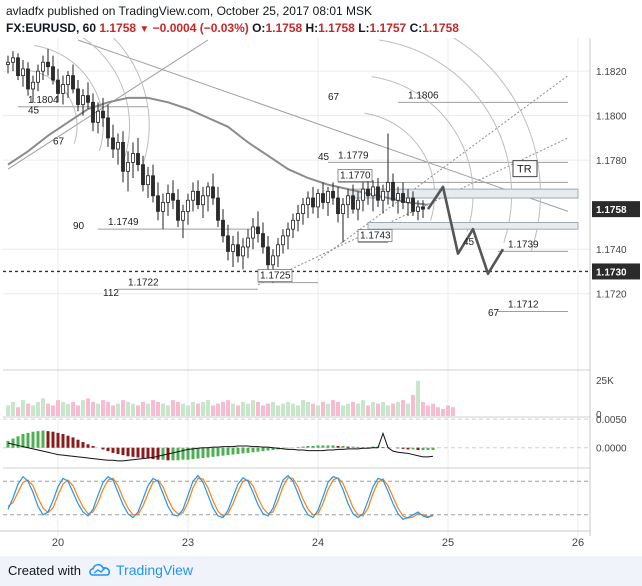 The width and height of the screenshot is (642, 586). Describe the element at coordinates (275, 275) in the screenshot. I see `level-label-box` at that location.